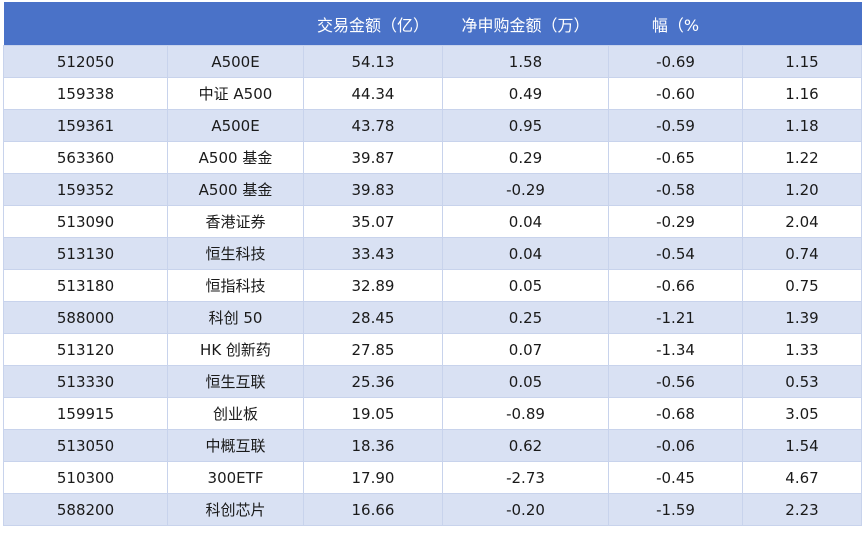 The width and height of the screenshot is (865, 534). What do you see at coordinates (525, 24) in the screenshot?
I see `header-cell: 净申购金额（万）` at bounding box center [525, 24].